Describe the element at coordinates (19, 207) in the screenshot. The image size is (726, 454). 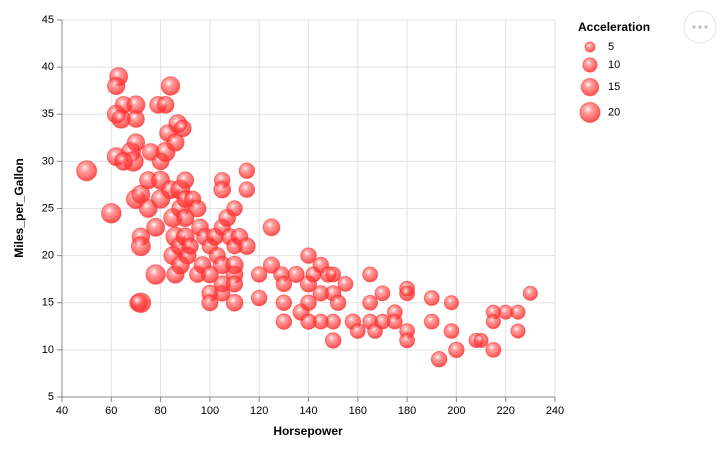
I see `y-axis-title: Miles_per_Gallon` at that location.